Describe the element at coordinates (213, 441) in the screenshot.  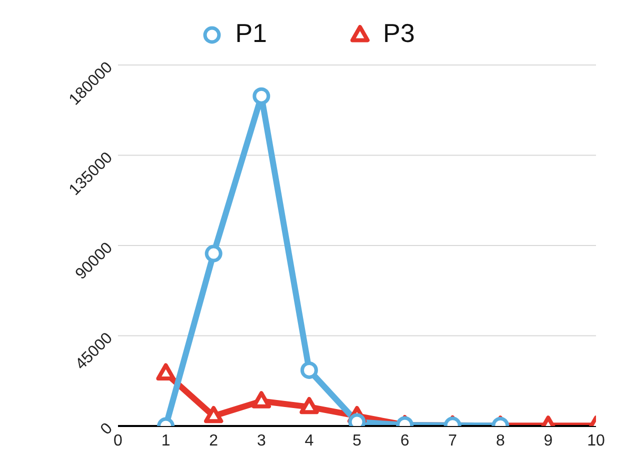
I see `x-tick-label: 2` at that location.